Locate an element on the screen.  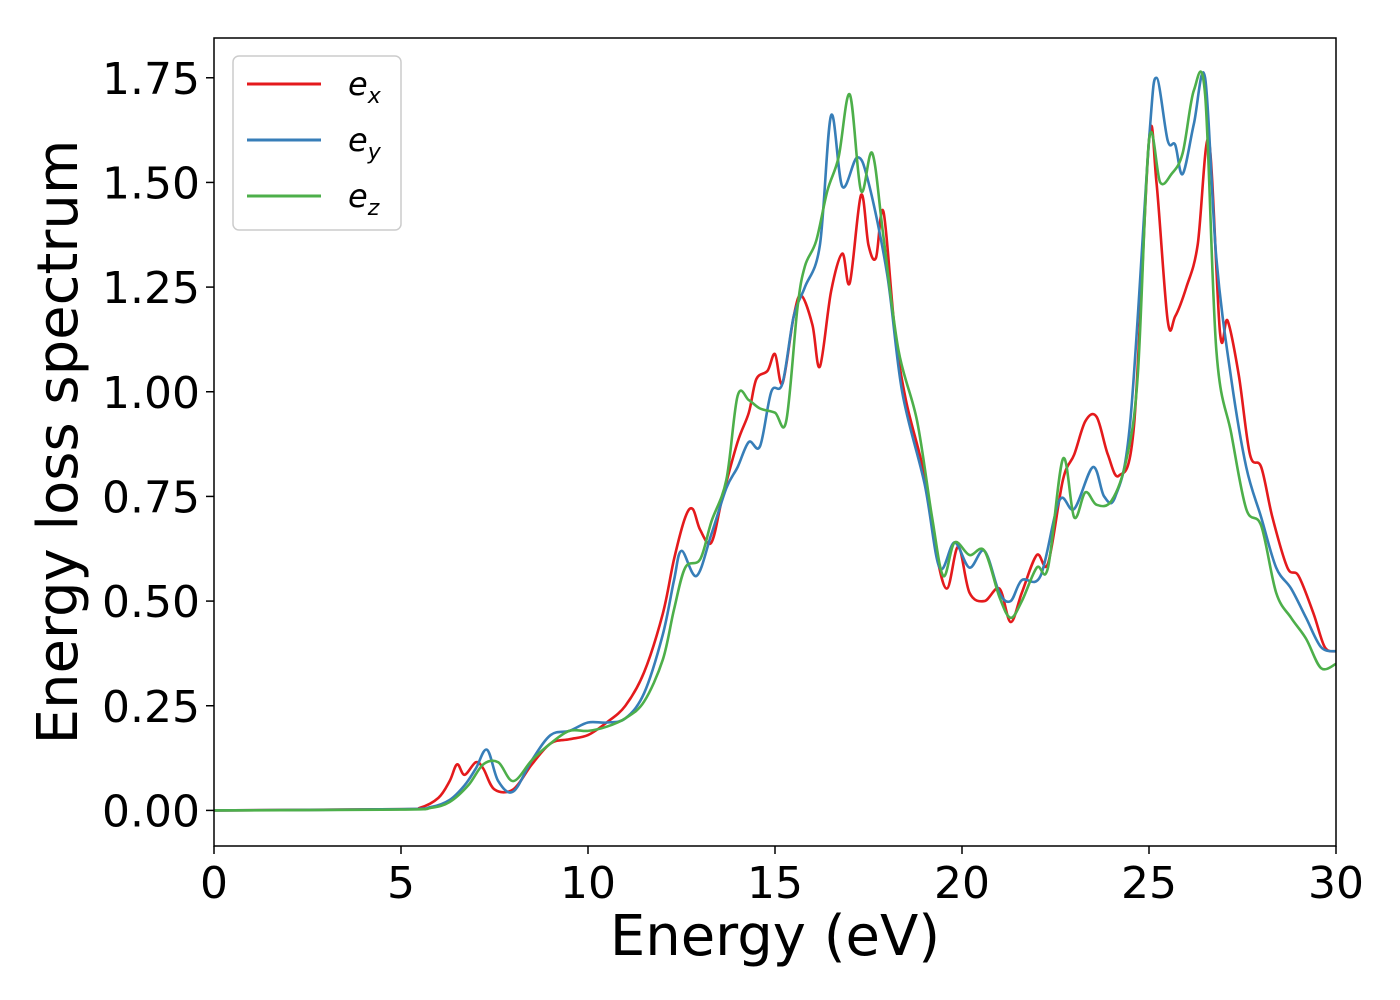
y-tick-label: 1.00 is located at coordinates (151, 393).